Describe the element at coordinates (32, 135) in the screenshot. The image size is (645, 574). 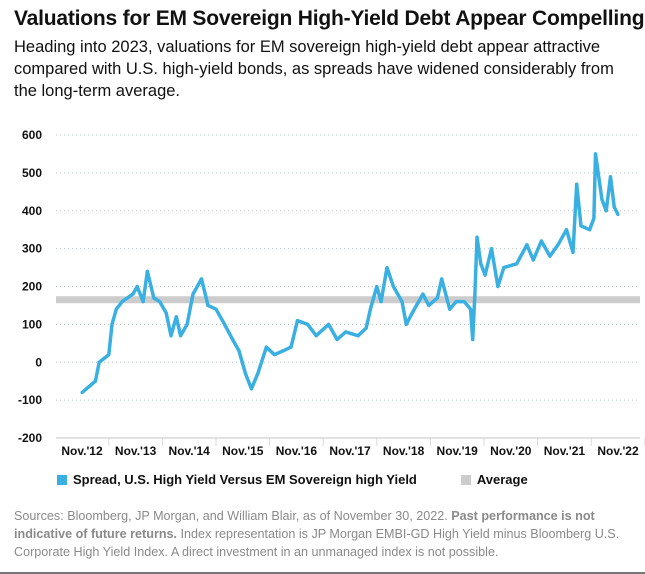
I see `y-tick-label: 600` at that location.